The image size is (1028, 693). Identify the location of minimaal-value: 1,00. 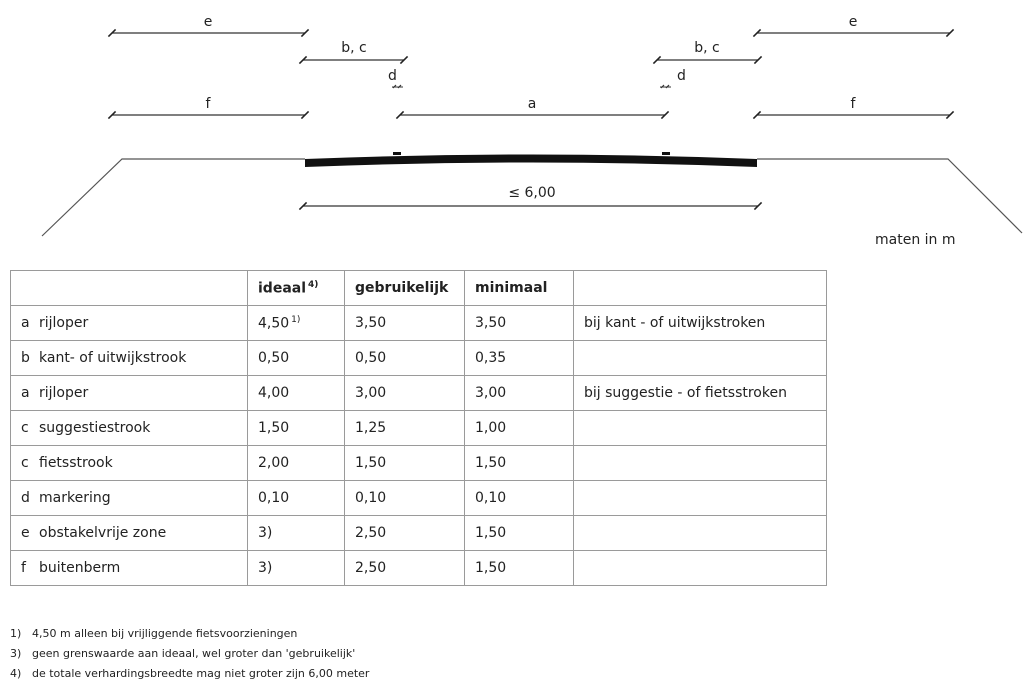
(491, 428).